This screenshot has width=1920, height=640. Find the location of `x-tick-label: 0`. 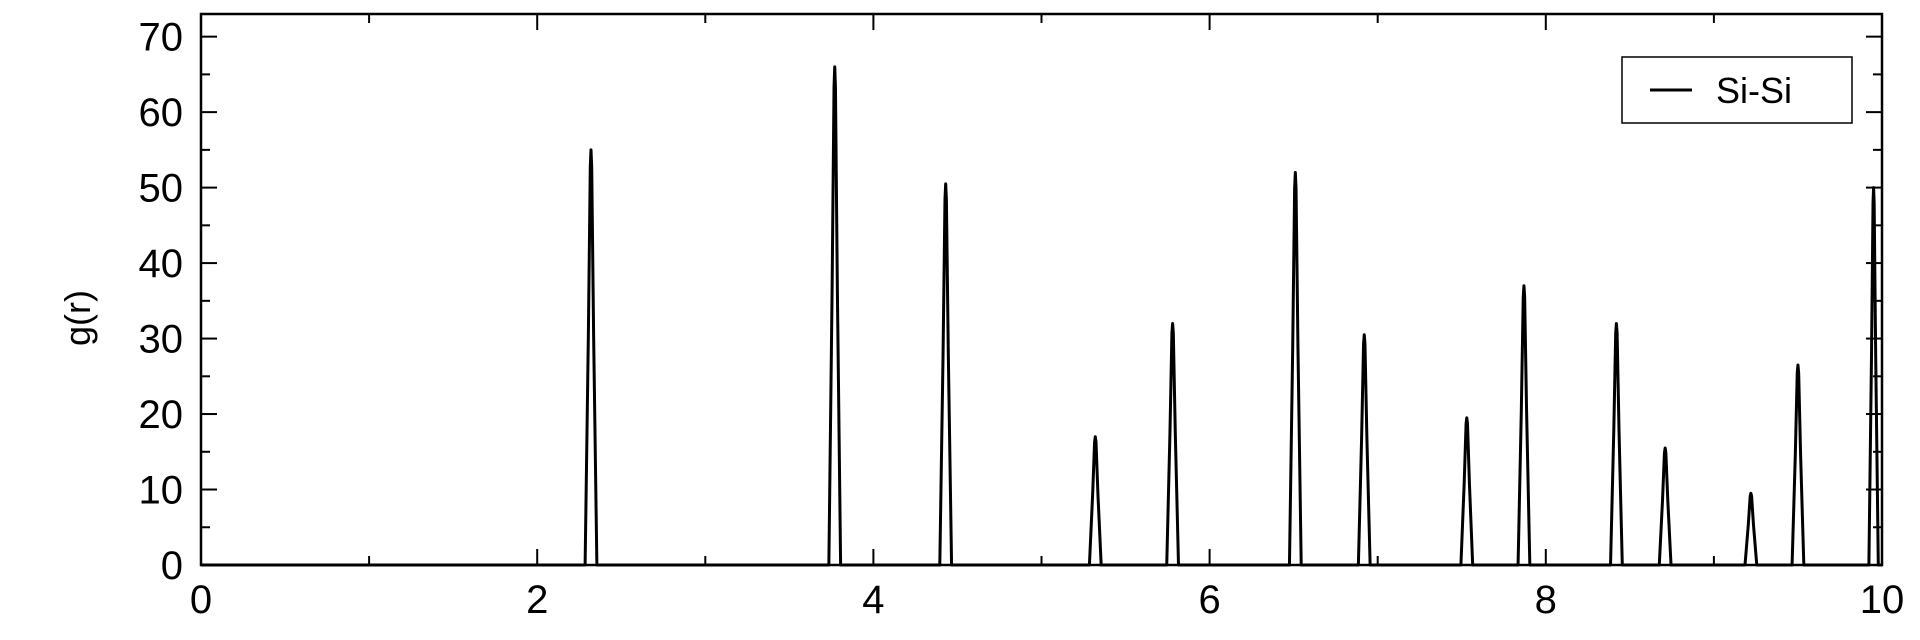

x-tick-label: 0 is located at coordinates (201, 600).